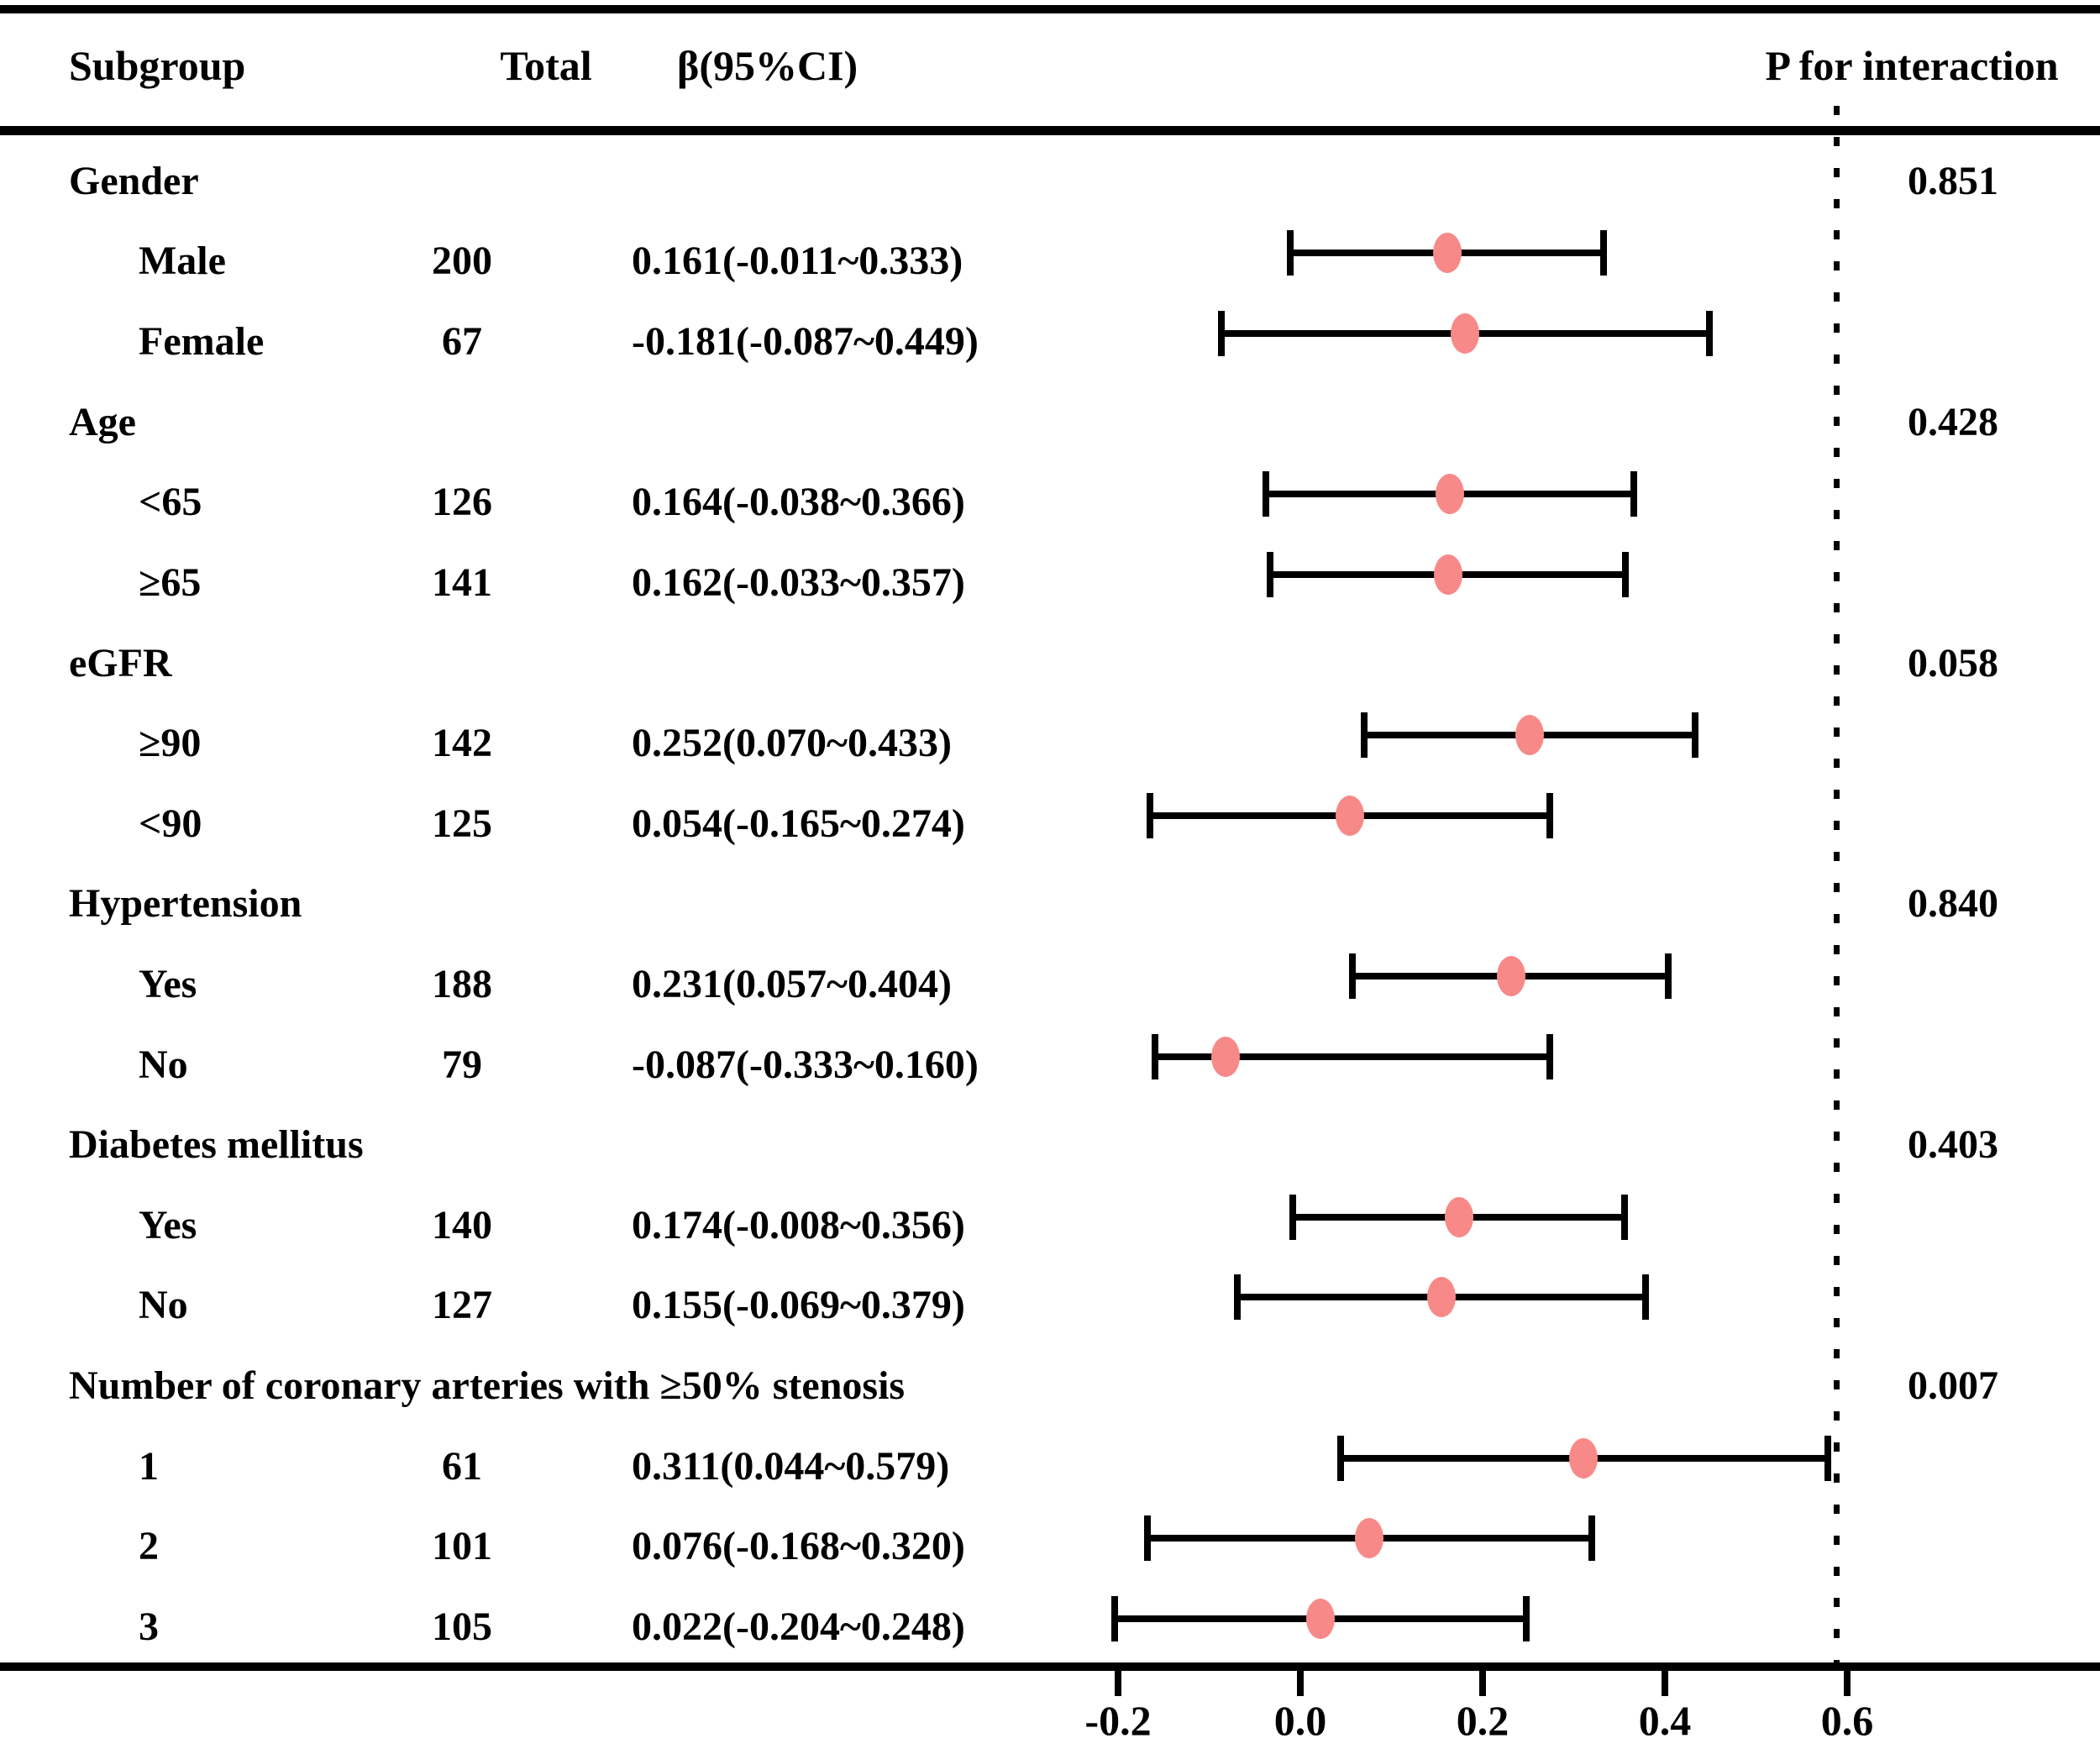  I want to click on total-cell: 140, so click(462, 1225).